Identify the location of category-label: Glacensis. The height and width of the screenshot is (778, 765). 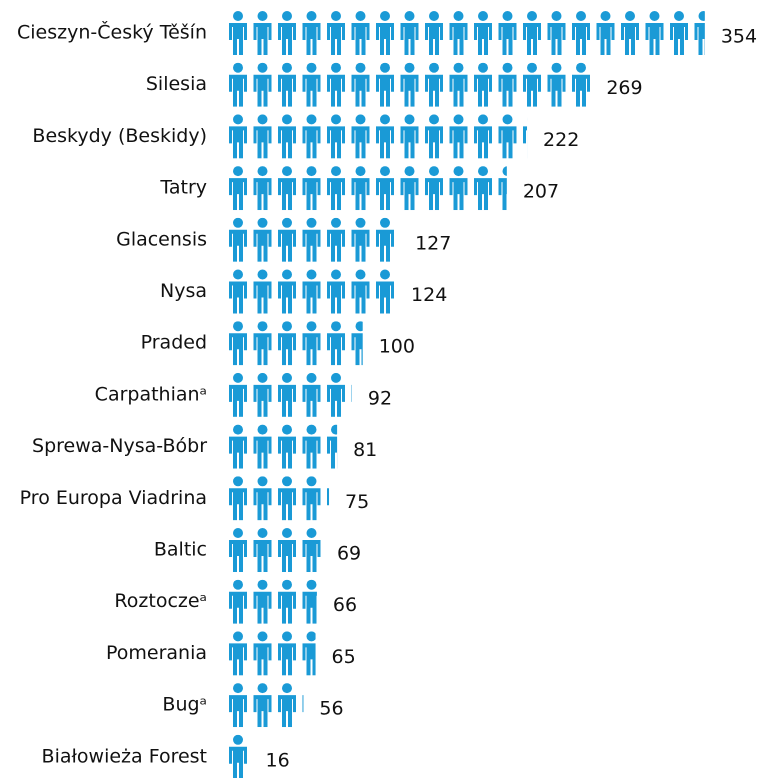
(161, 239).